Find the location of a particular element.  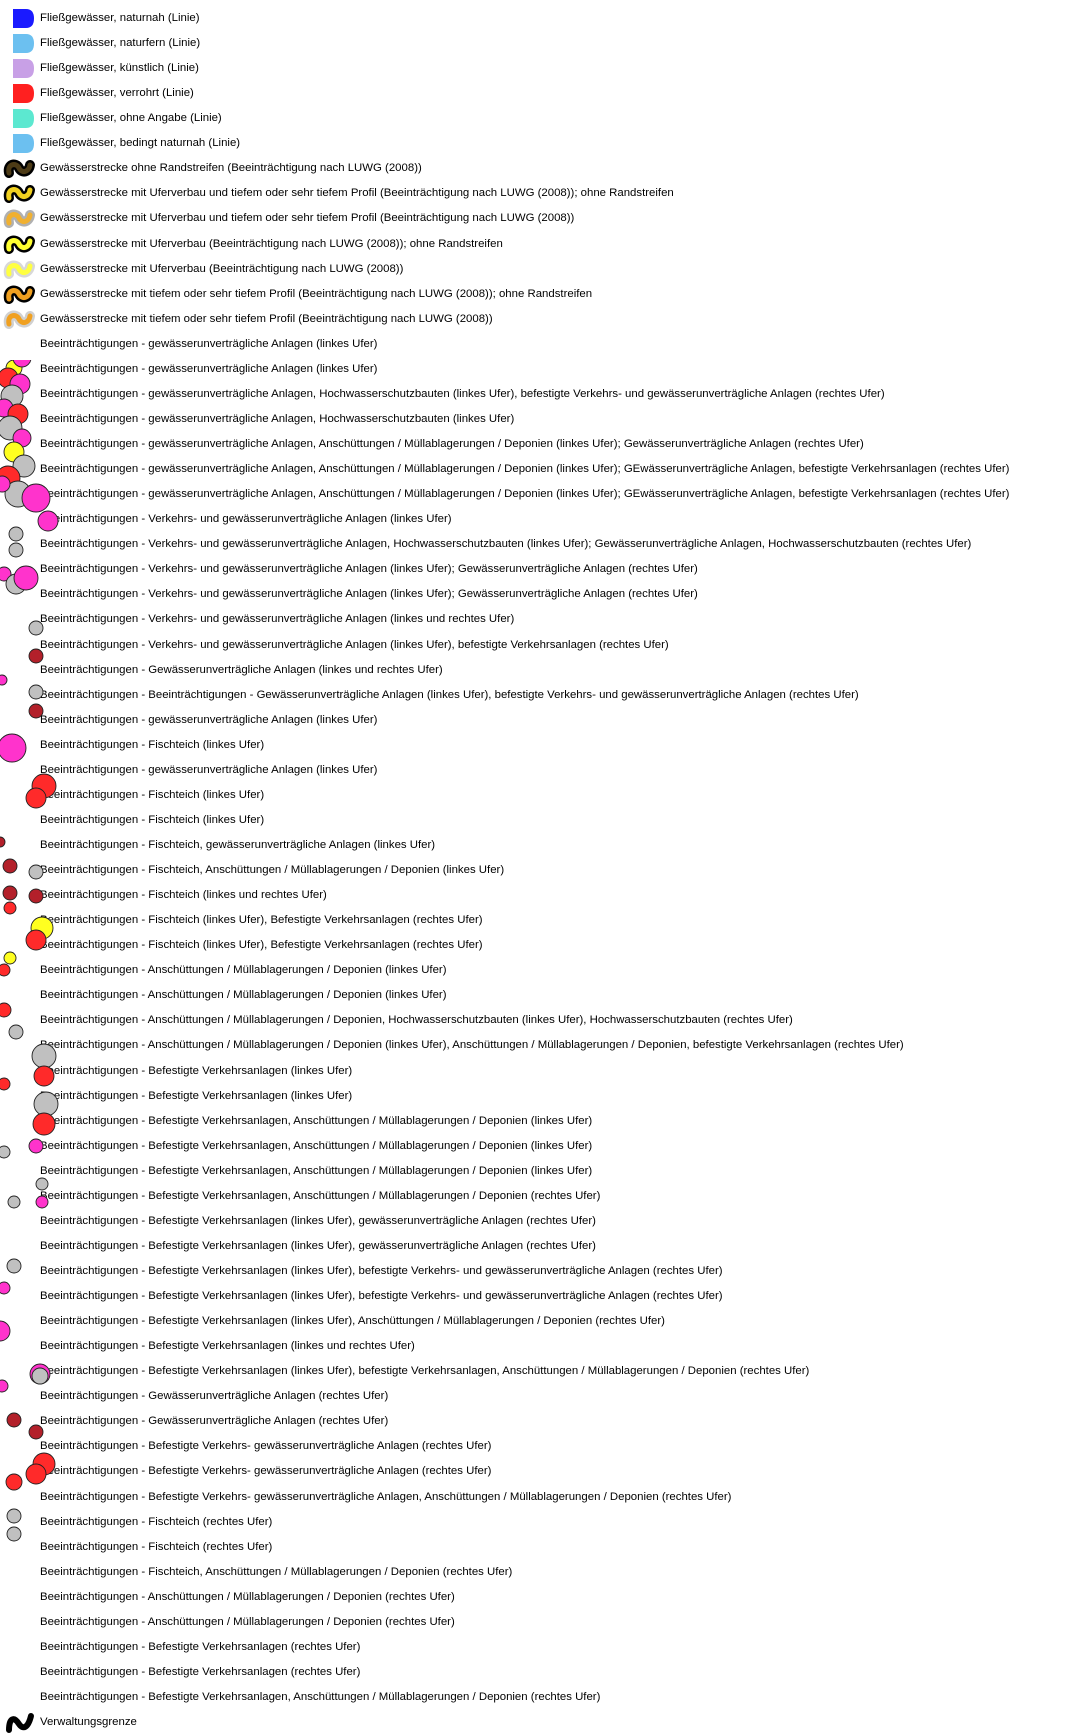

legend-item: Fließgewässer, naturfern (Linie) is located at coordinates (541, 43).